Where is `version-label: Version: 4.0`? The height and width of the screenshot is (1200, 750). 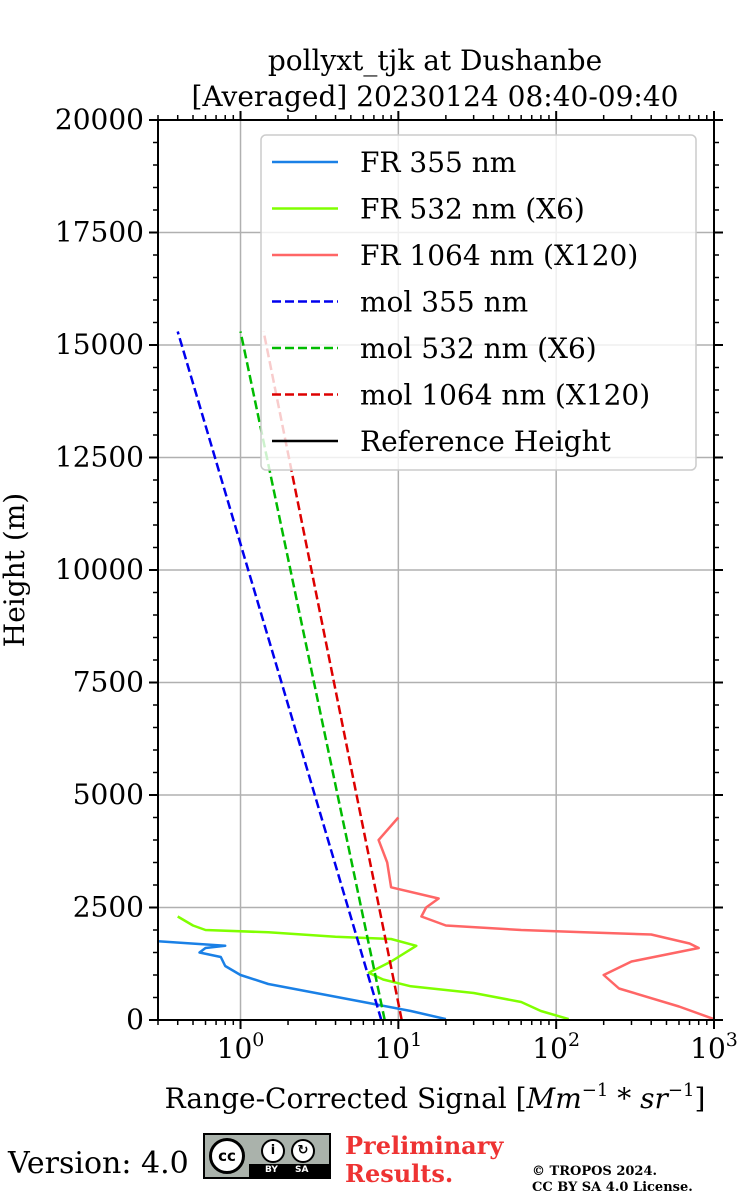
version-label: Version: 4.0 is located at coordinates (98, 1163).